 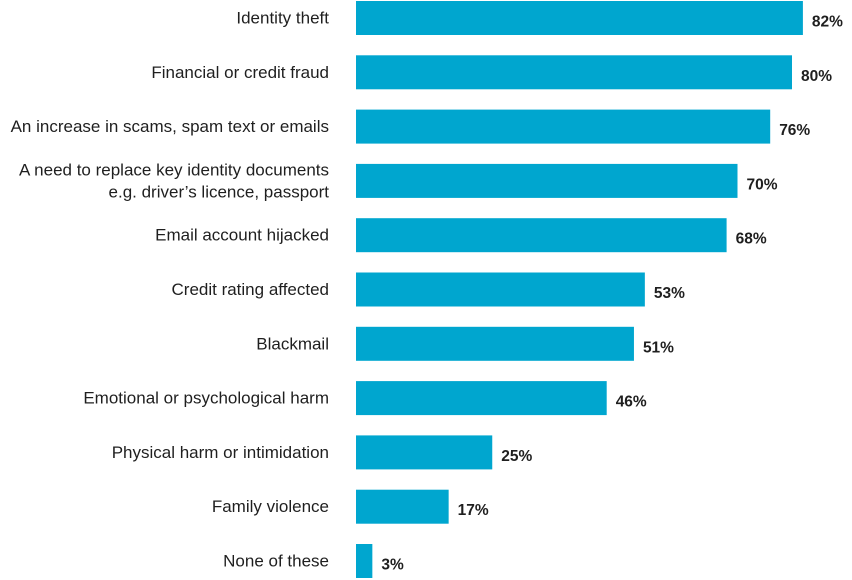 I want to click on category-label: Financial or credit fraud, so click(x=240, y=72).